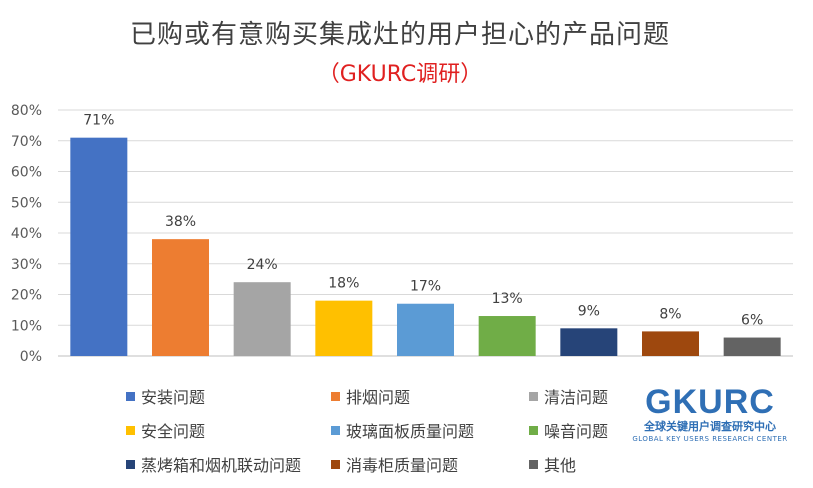 The height and width of the screenshot is (488, 813). Describe the element at coordinates (173, 431) in the screenshot. I see `legend-label: 安全问题` at that location.